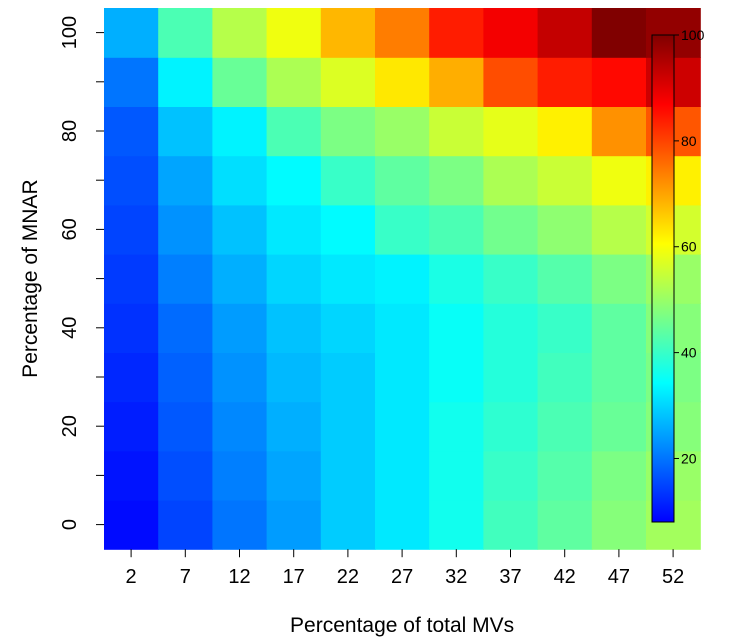 This screenshot has height=641, width=730. Describe the element at coordinates (510, 577) in the screenshot. I see `x-tick-label: 37` at that location.